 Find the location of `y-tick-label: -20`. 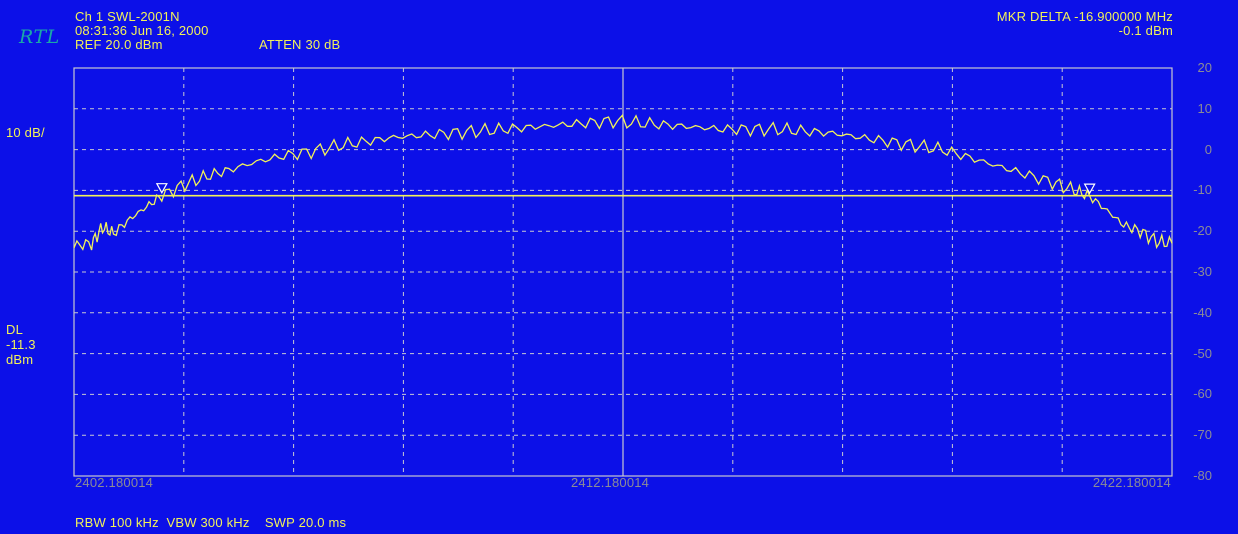

y-tick-label: -20 is located at coordinates (1202, 231).